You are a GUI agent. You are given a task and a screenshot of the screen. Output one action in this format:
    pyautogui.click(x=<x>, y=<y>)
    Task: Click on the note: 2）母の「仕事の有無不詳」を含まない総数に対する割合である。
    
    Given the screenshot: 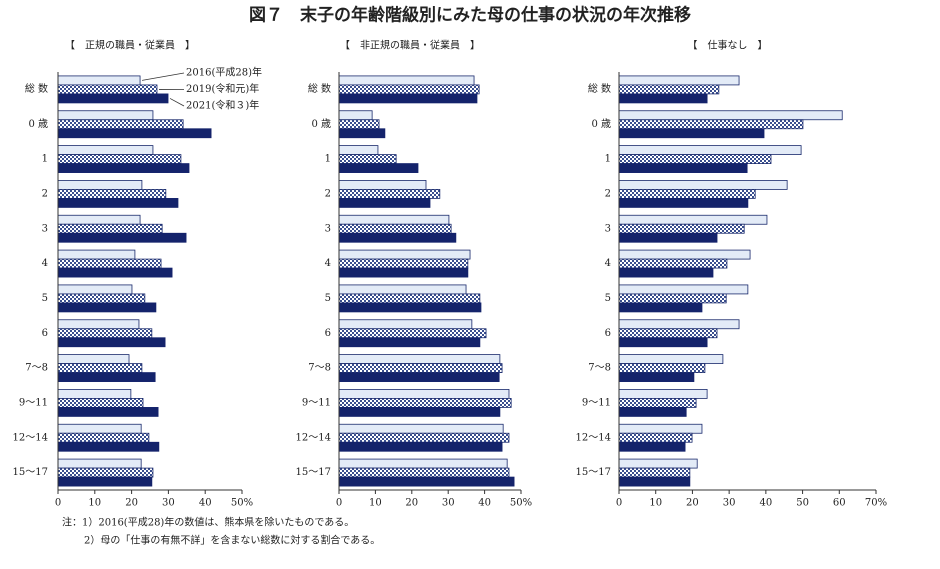 What is the action you would take?
    pyautogui.click(x=232, y=540)
    